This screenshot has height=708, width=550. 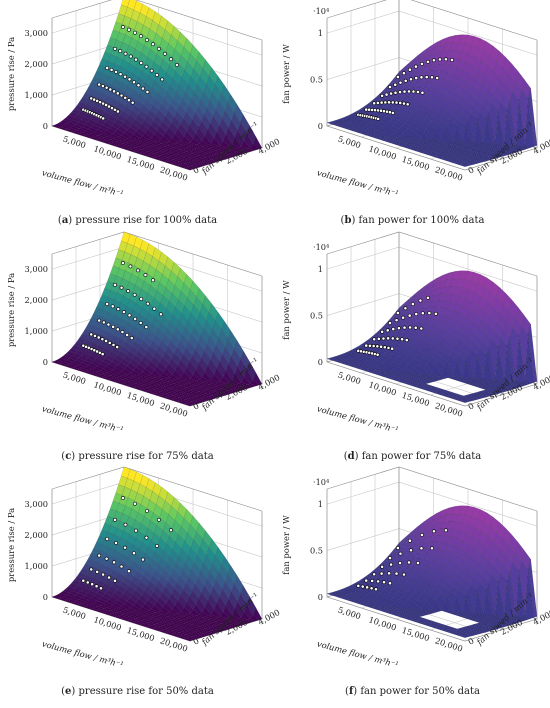 I want to click on surface-f, so click(x=432, y=571).